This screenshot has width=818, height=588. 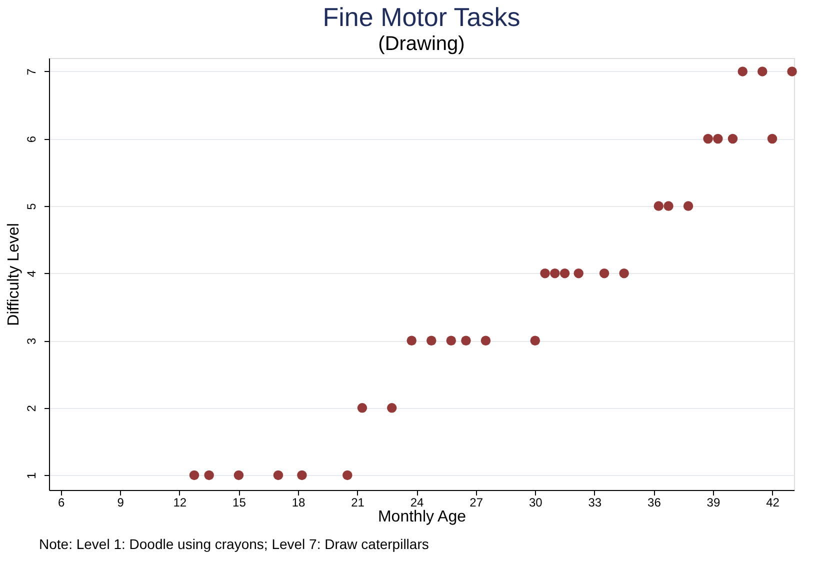 I want to click on x-tick-label: 30, so click(x=535, y=503).